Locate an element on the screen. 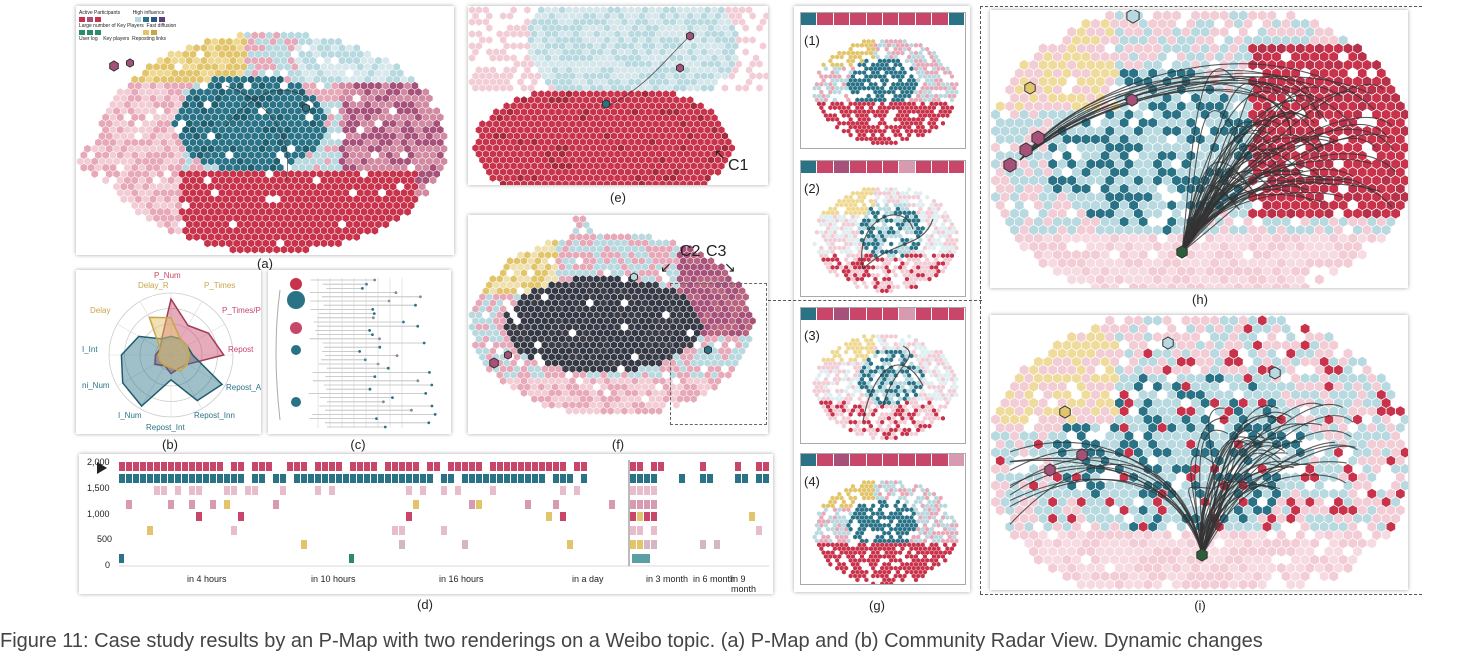 The width and height of the screenshot is (1477, 662). play-icon is located at coordinates (102, 468).